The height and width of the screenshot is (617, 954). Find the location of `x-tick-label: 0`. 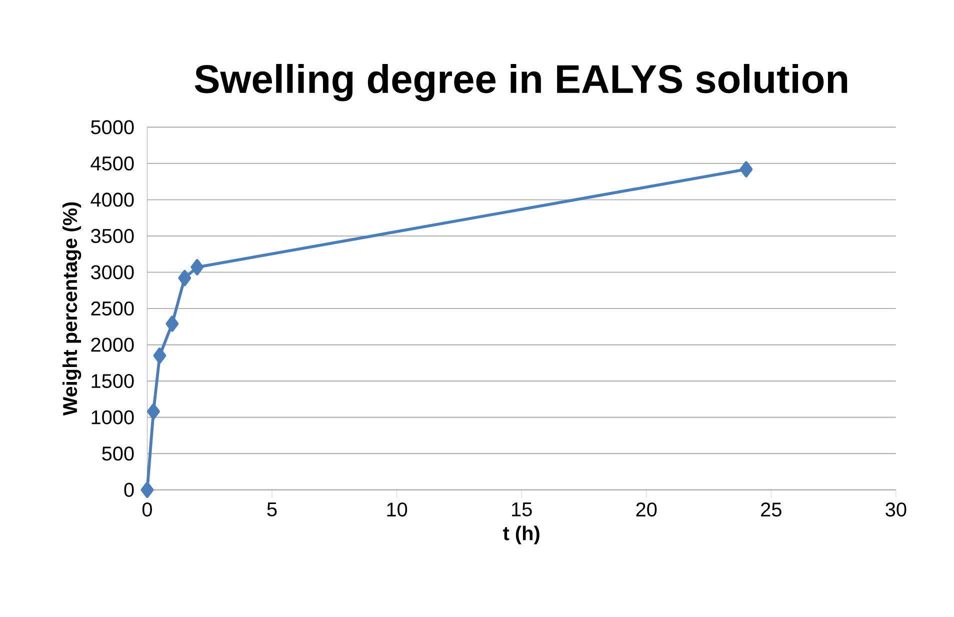

x-tick-label: 0 is located at coordinates (147, 509).